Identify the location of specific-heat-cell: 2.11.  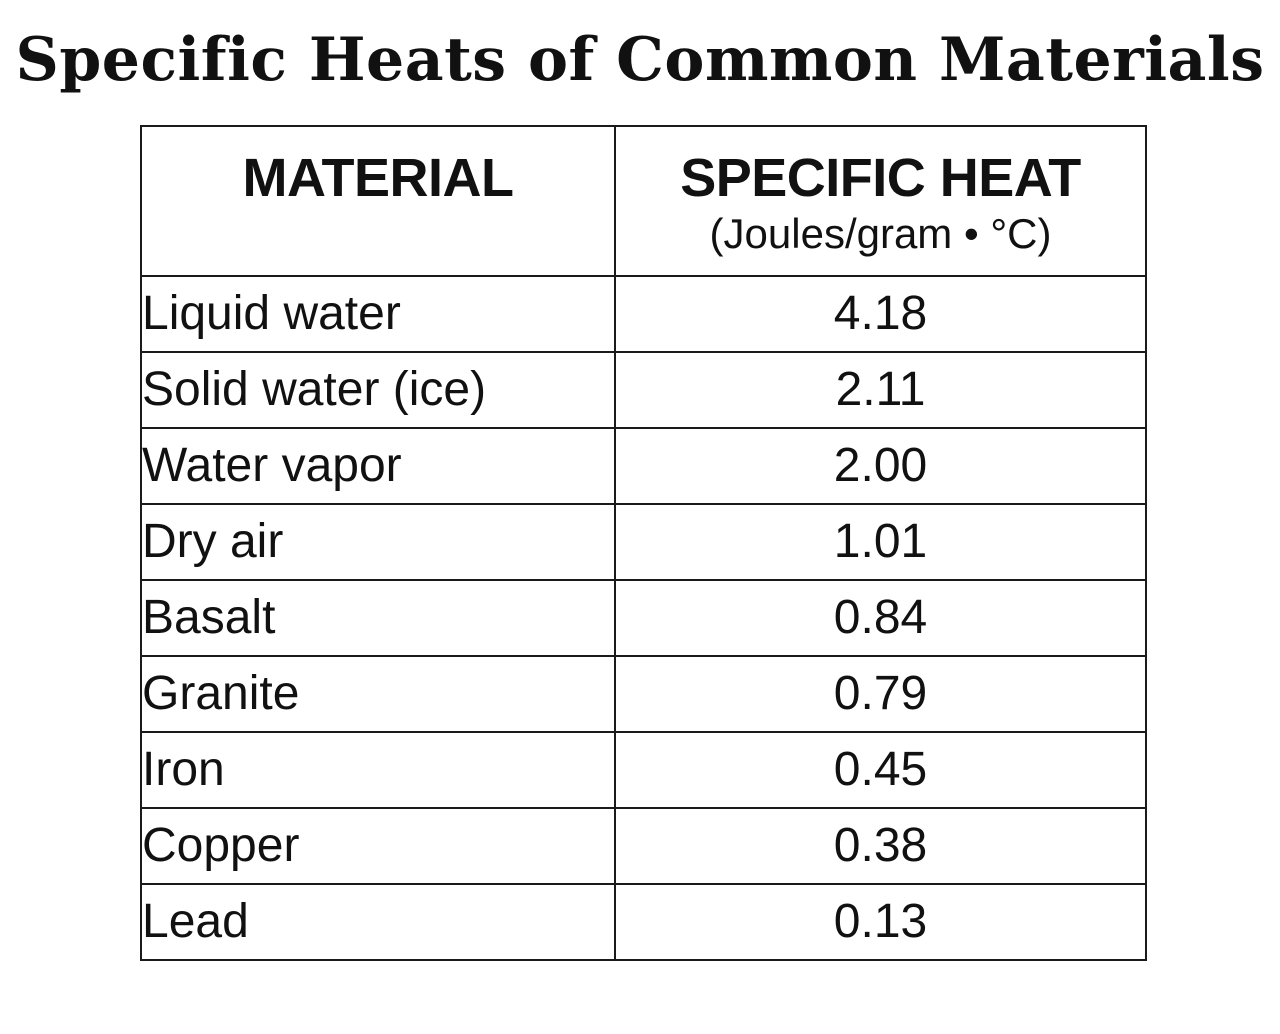
(880, 390).